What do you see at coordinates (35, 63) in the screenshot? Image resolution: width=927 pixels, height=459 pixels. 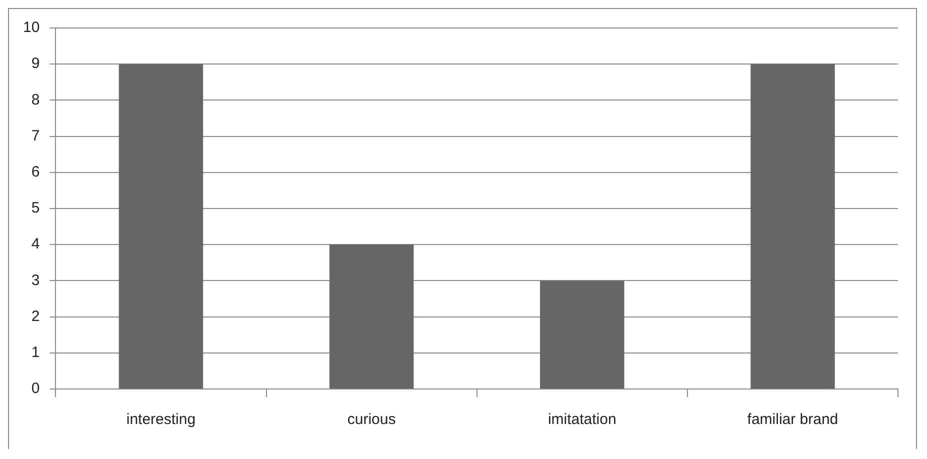 I see `y-tick-label: 9` at bounding box center [35, 63].